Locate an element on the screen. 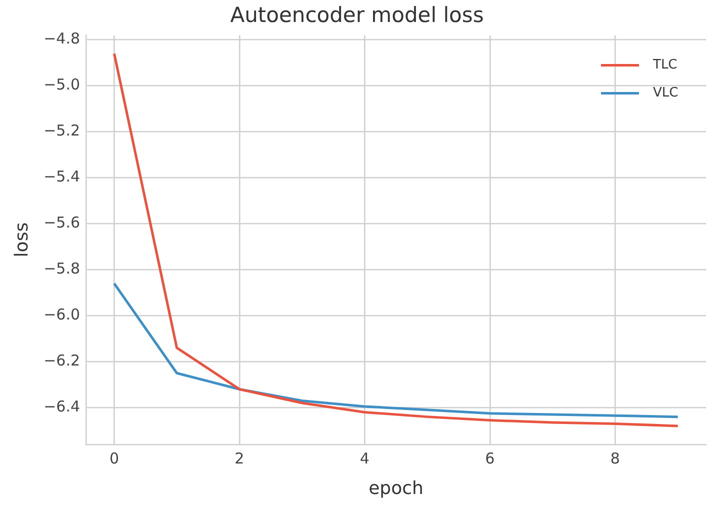  x-tick-label: 6 is located at coordinates (490, 458).